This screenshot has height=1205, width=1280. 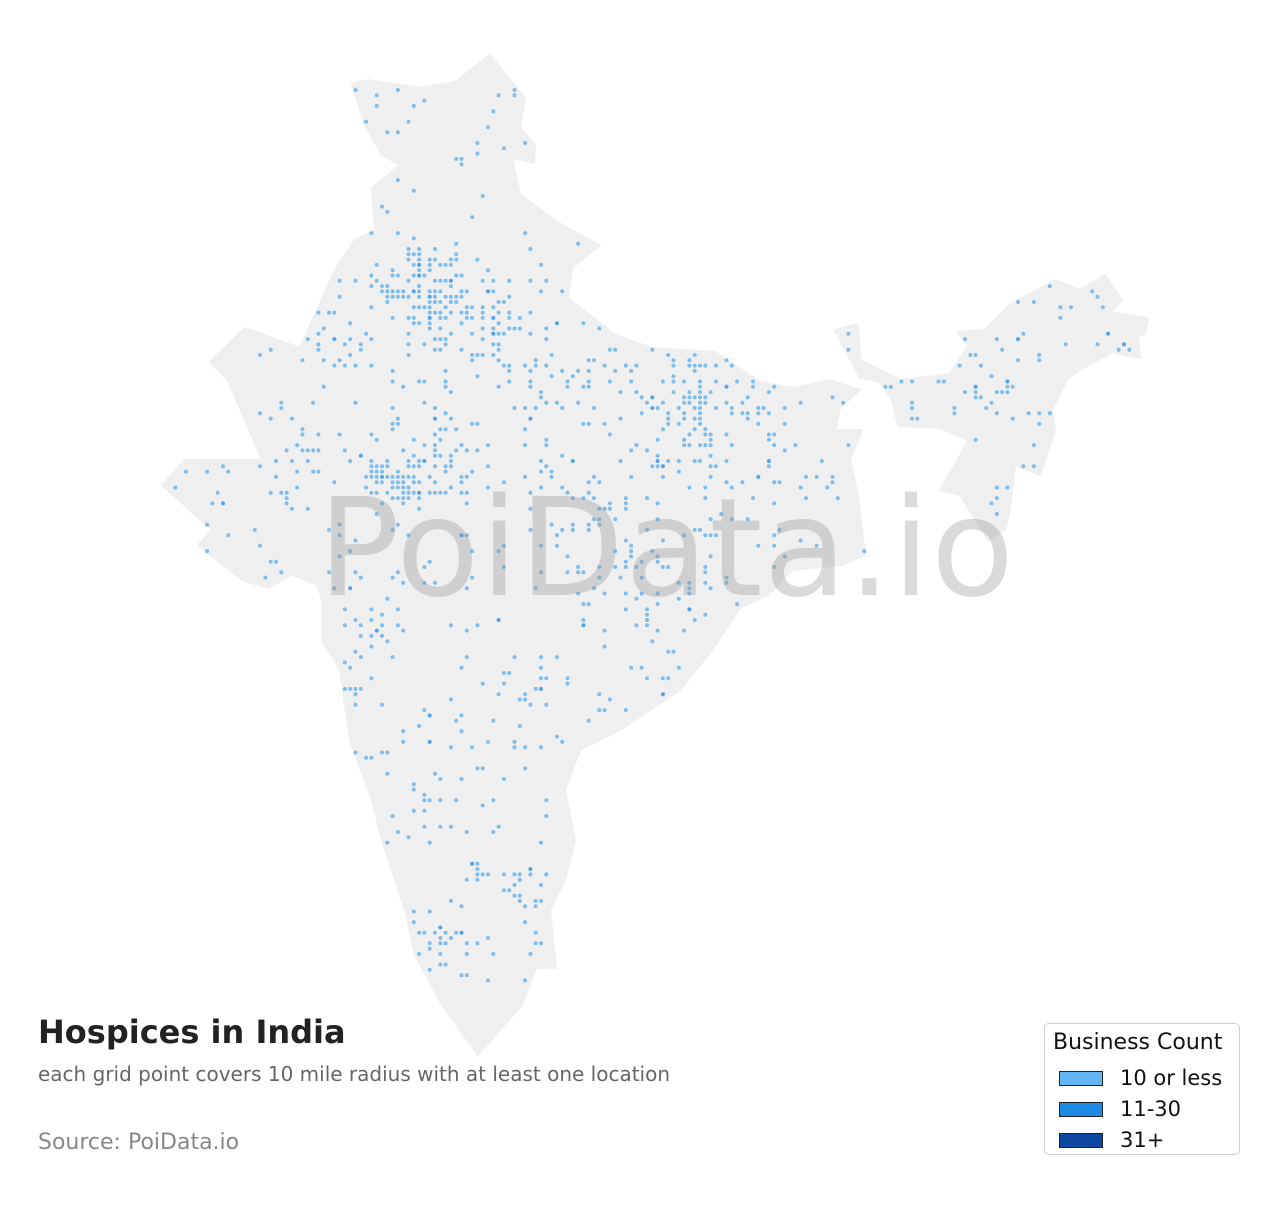 What do you see at coordinates (1151, 1109) in the screenshot?
I see `legend-label-mid: 11-30` at bounding box center [1151, 1109].